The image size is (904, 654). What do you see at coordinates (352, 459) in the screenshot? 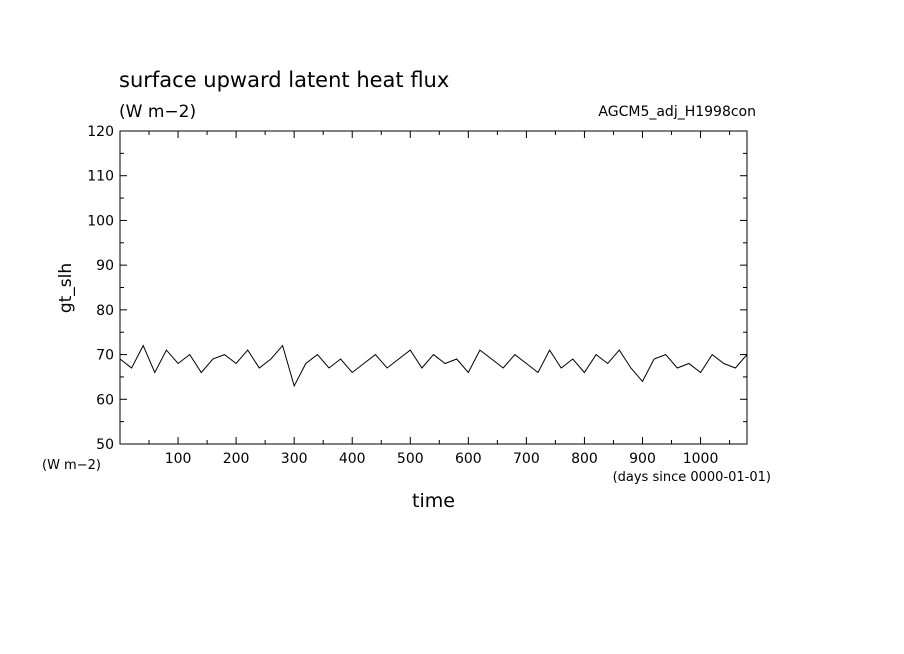
I see `x-tick-label: 400` at bounding box center [352, 459].